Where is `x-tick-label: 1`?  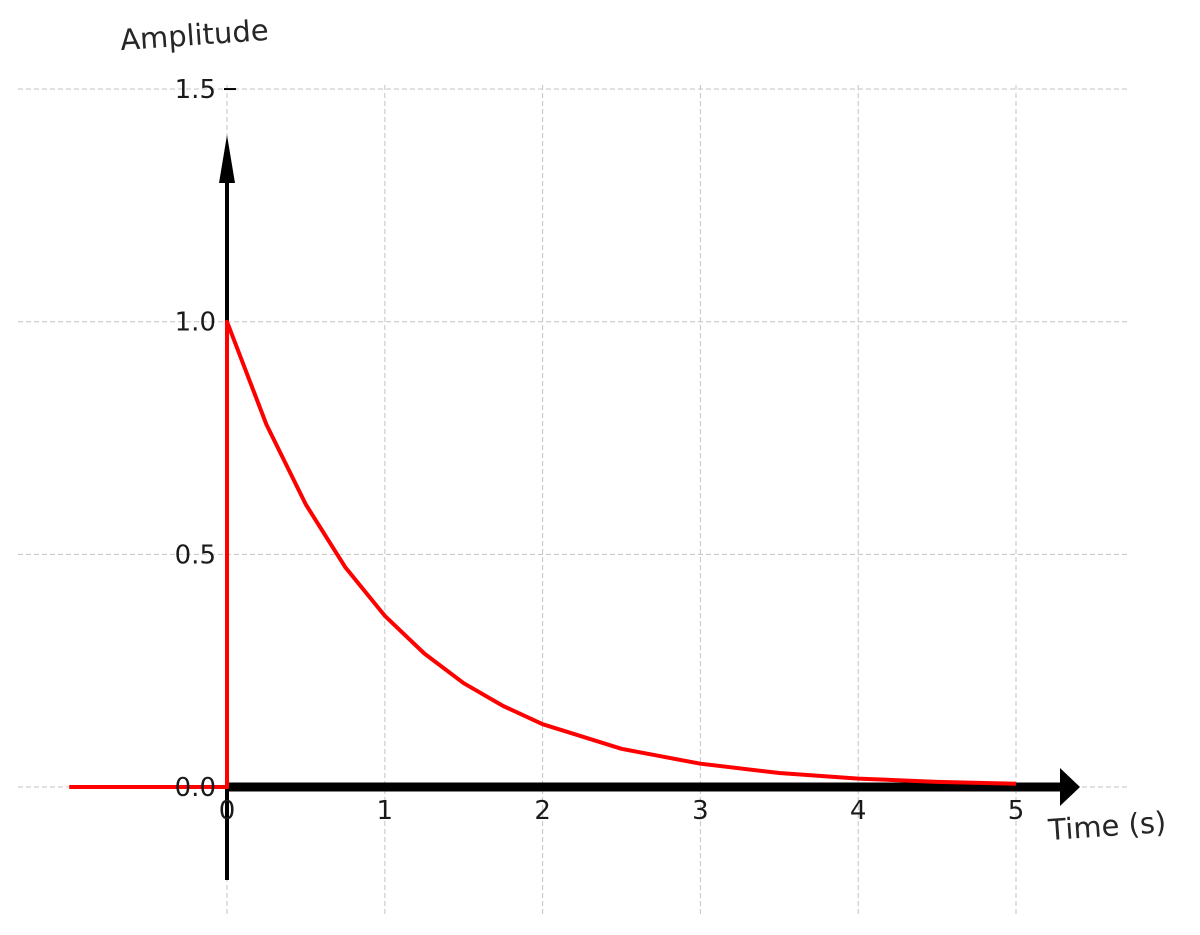 x-tick-label: 1 is located at coordinates (385, 811).